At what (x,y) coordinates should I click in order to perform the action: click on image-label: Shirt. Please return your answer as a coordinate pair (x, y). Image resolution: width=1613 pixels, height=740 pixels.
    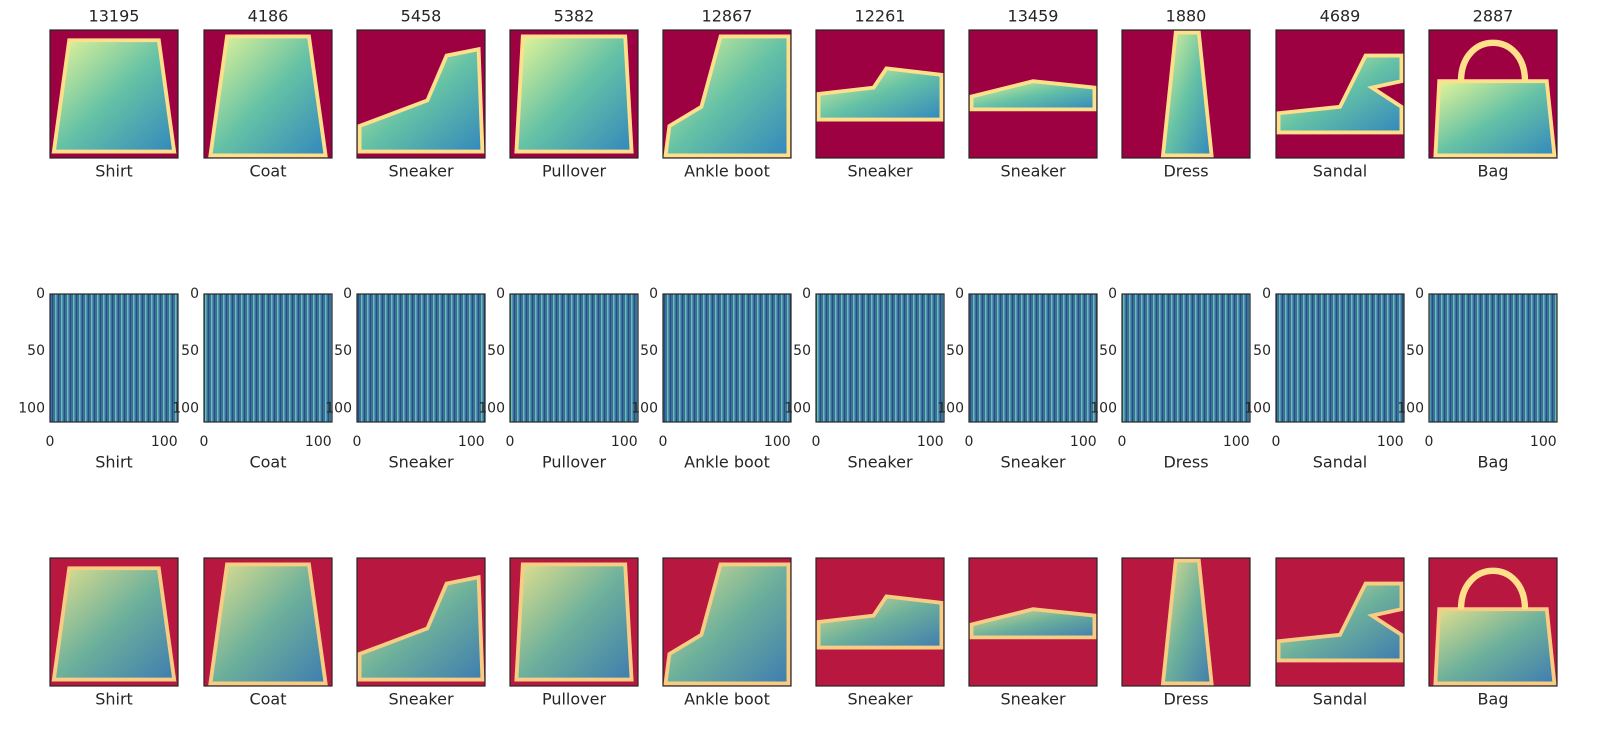
    Looking at the image, I should click on (114, 171).